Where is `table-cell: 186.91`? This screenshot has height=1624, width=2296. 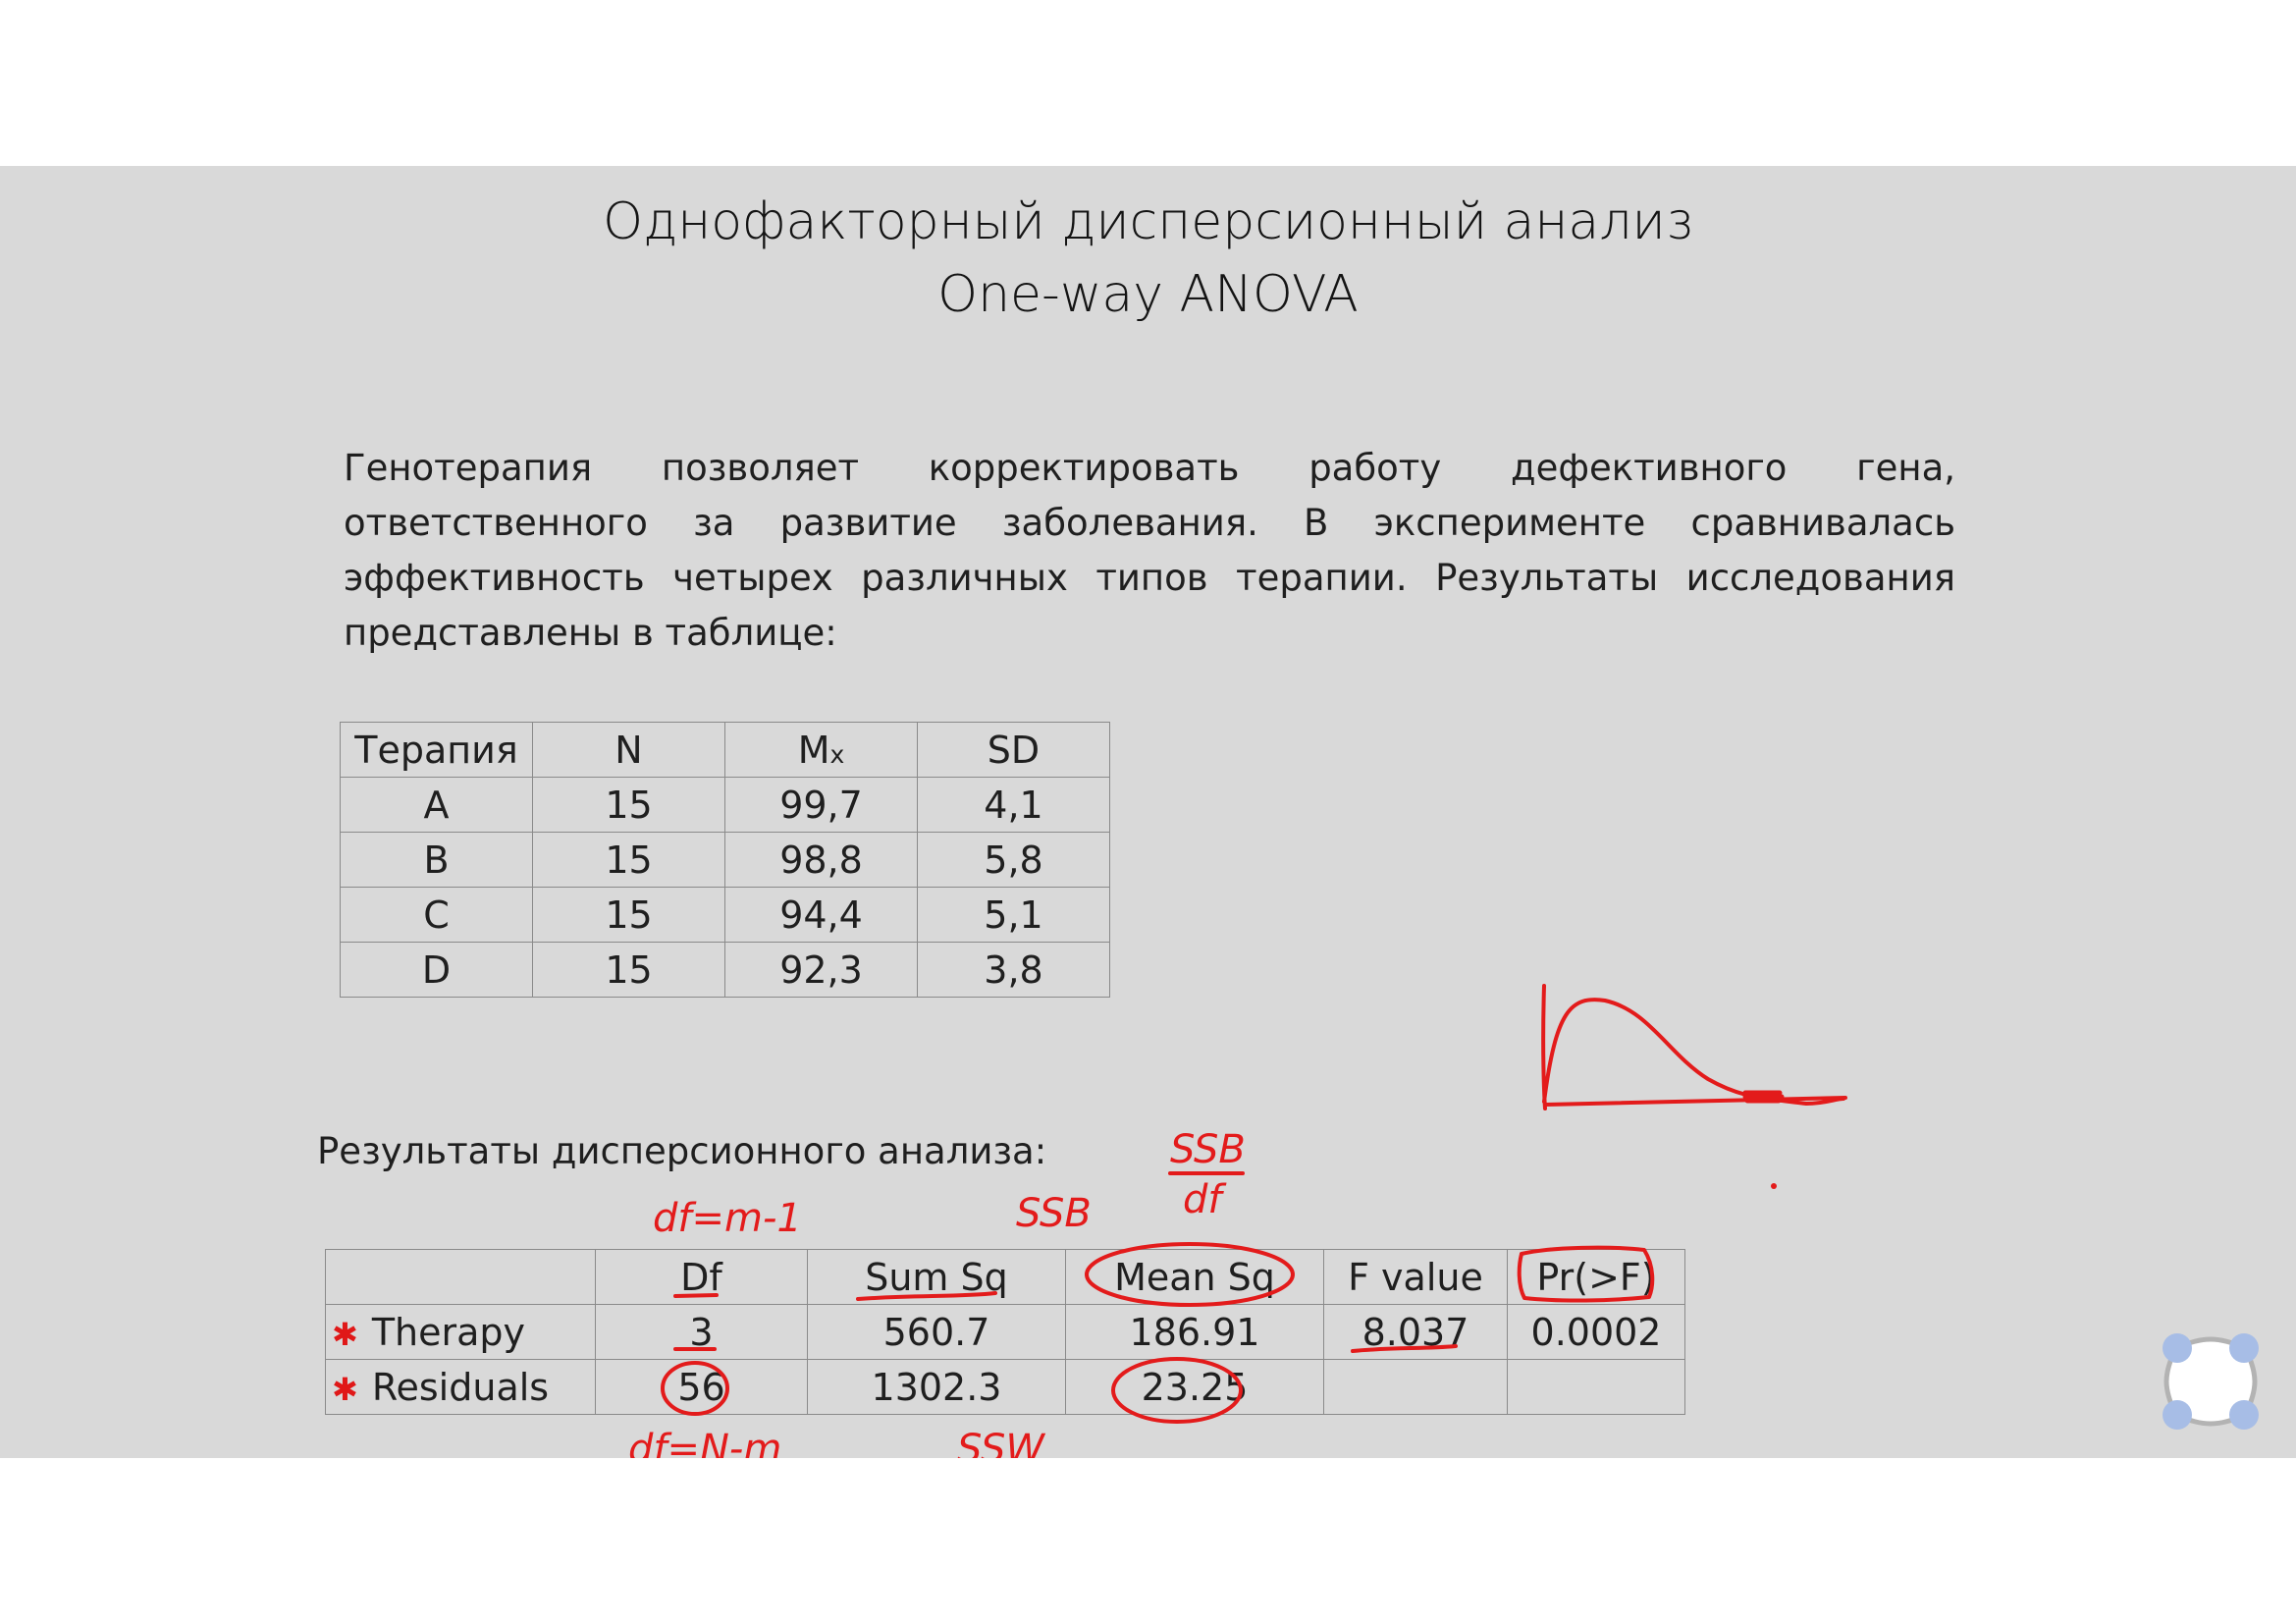
table-cell: 186.91 is located at coordinates (1194, 1332).